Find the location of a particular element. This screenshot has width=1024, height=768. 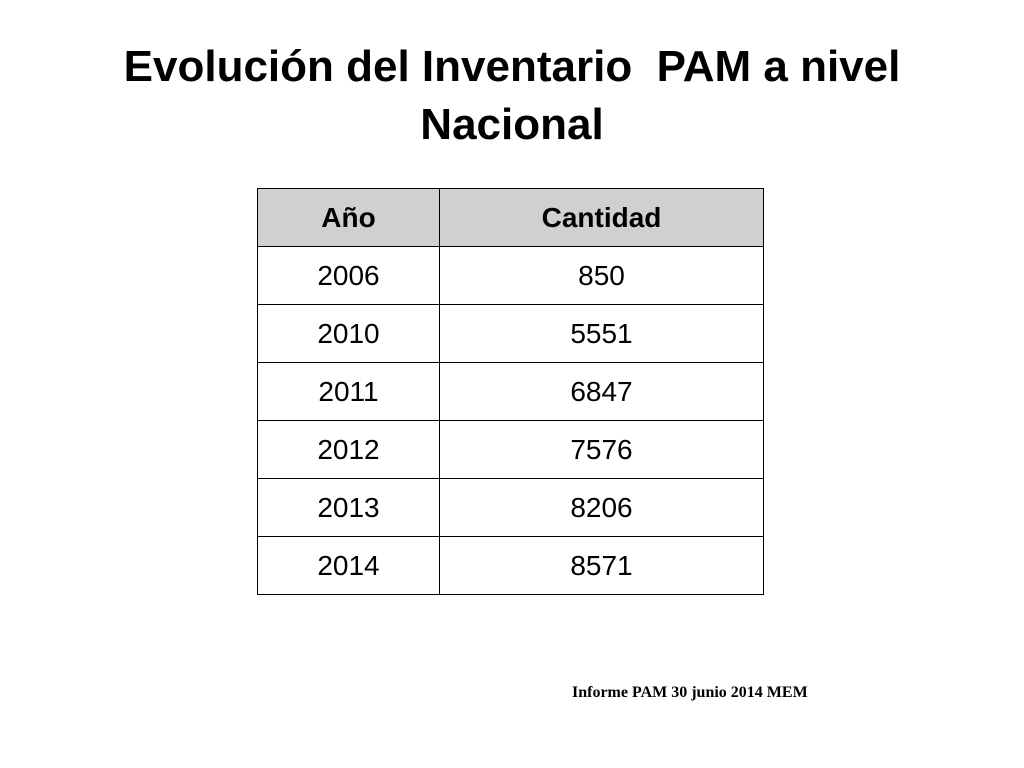

table-row: 2010 5551 is located at coordinates (510, 333).